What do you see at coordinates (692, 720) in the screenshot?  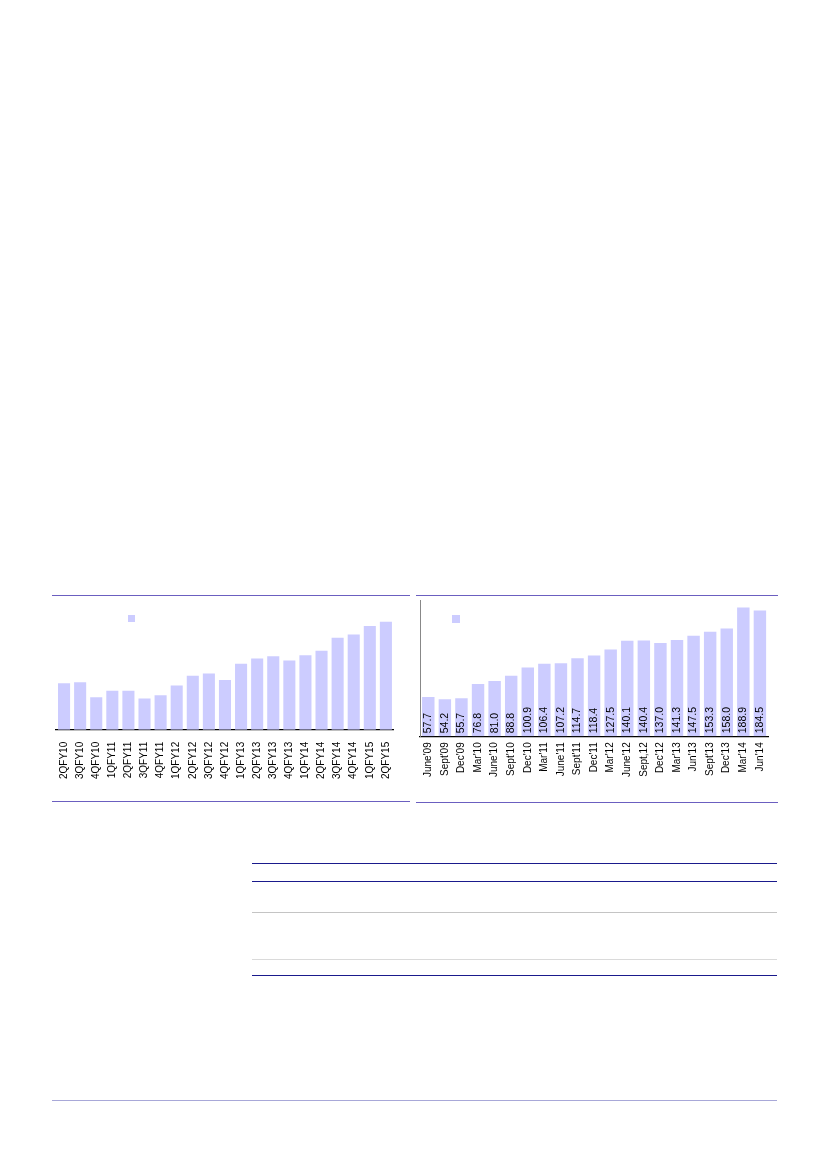 I see `data-label: 147.5` at bounding box center [692, 720].